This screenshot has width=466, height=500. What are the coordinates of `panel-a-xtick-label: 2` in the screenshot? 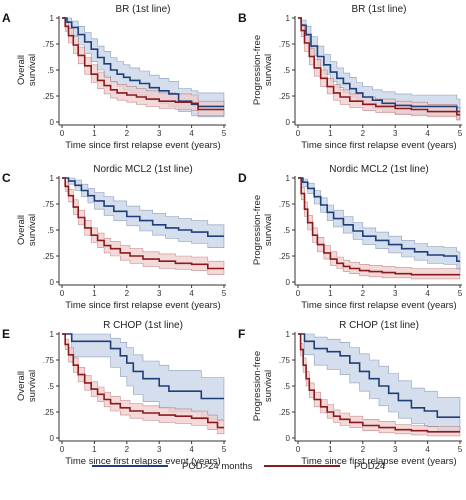 It's located at (127, 133).